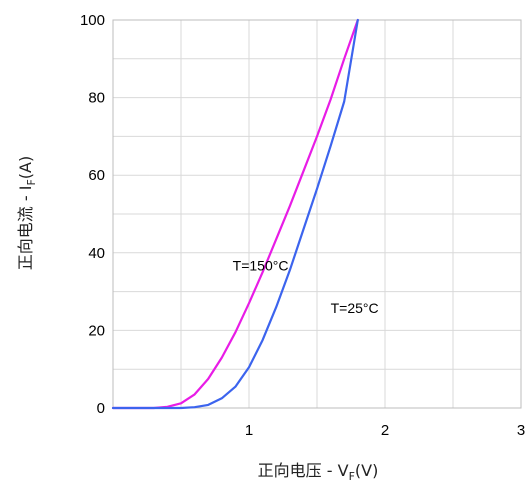 Image resolution: width=531 pixels, height=485 pixels. I want to click on x-tick-label: 1, so click(249, 430).